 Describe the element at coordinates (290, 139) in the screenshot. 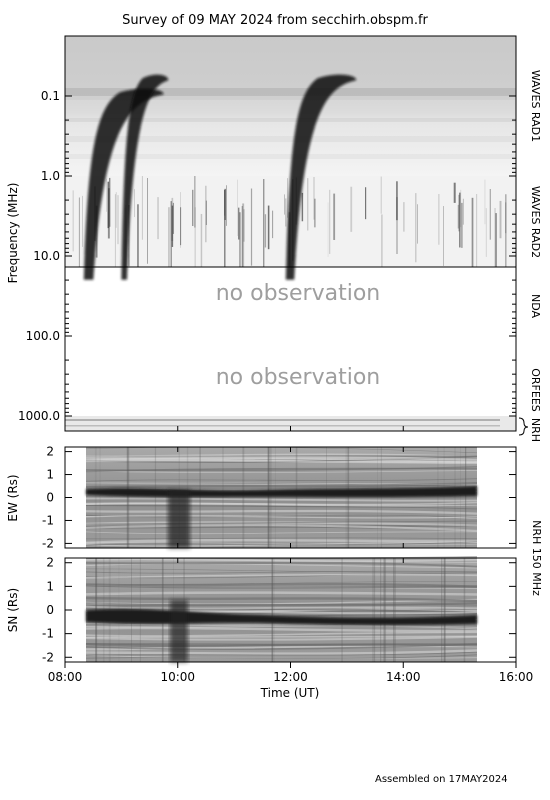

I see `rad1-band-low` at that location.